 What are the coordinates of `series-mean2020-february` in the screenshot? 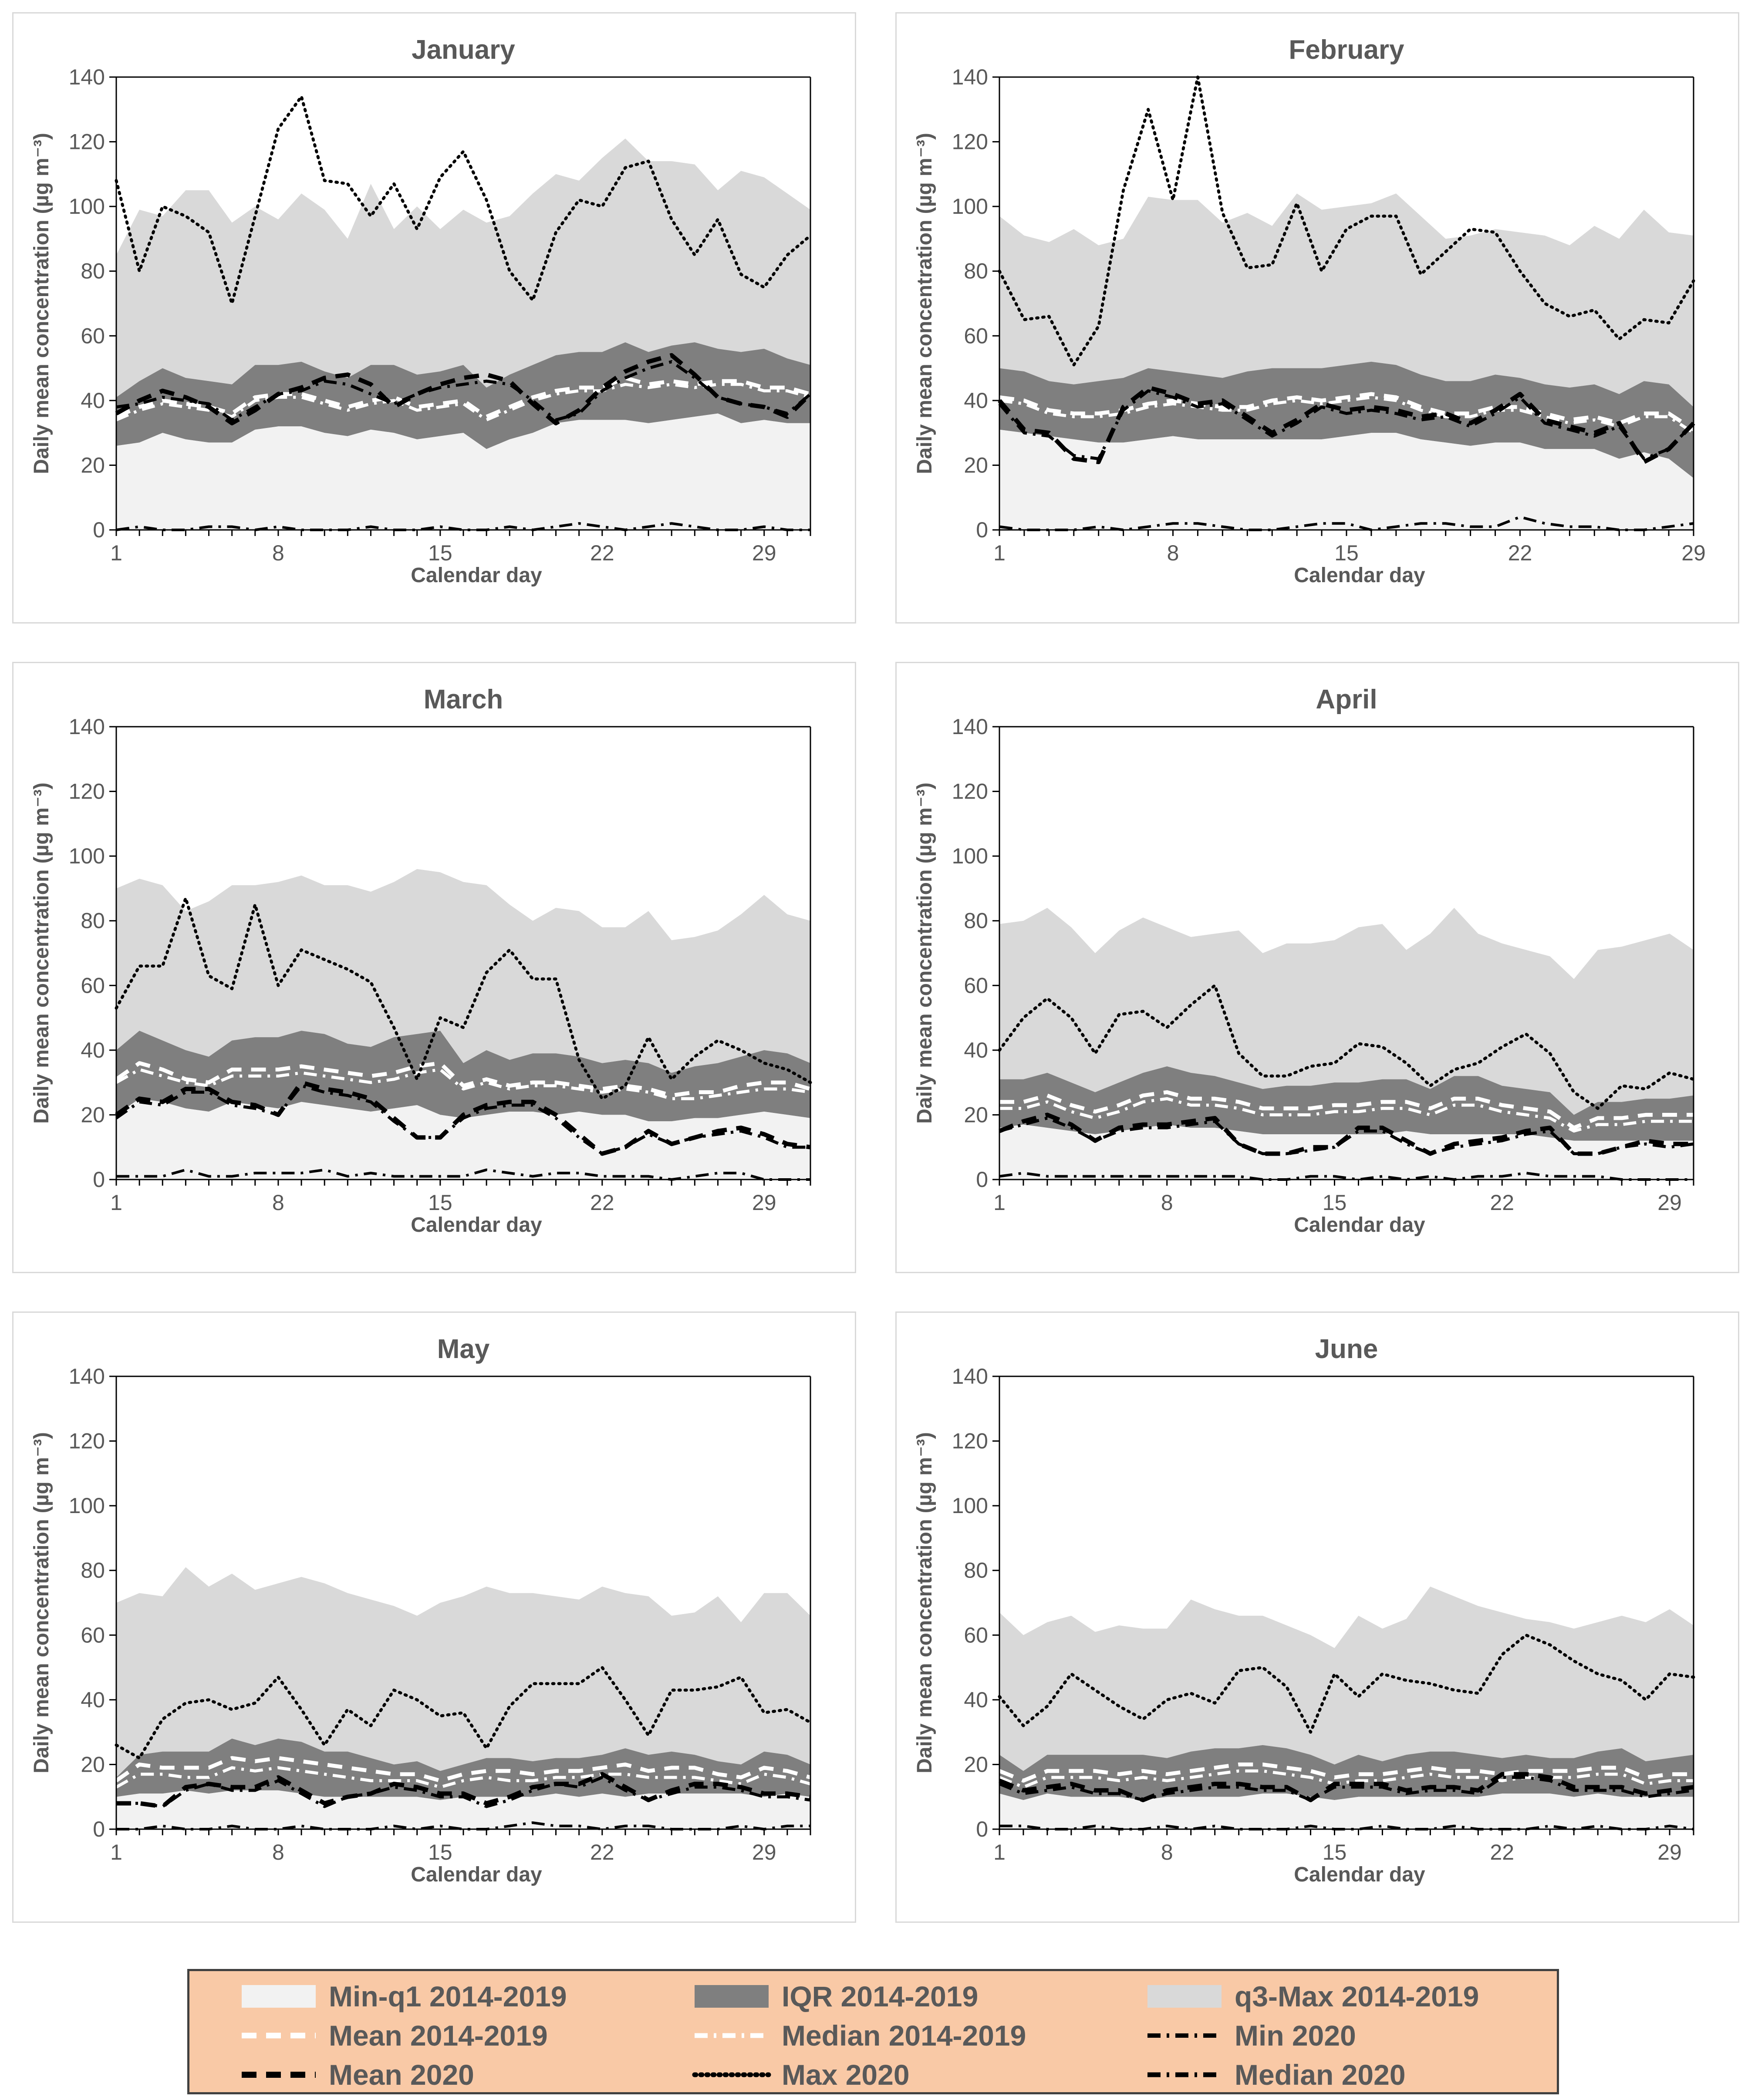 It's located at (1347, 424).